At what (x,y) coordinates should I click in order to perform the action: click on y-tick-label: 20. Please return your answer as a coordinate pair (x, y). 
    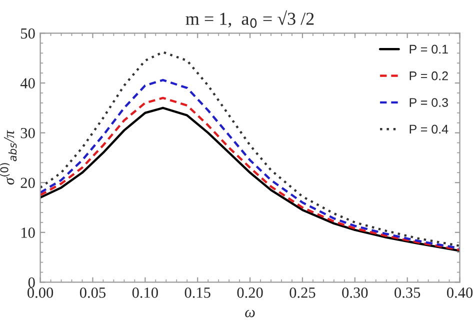
    Looking at the image, I should click on (27, 183).